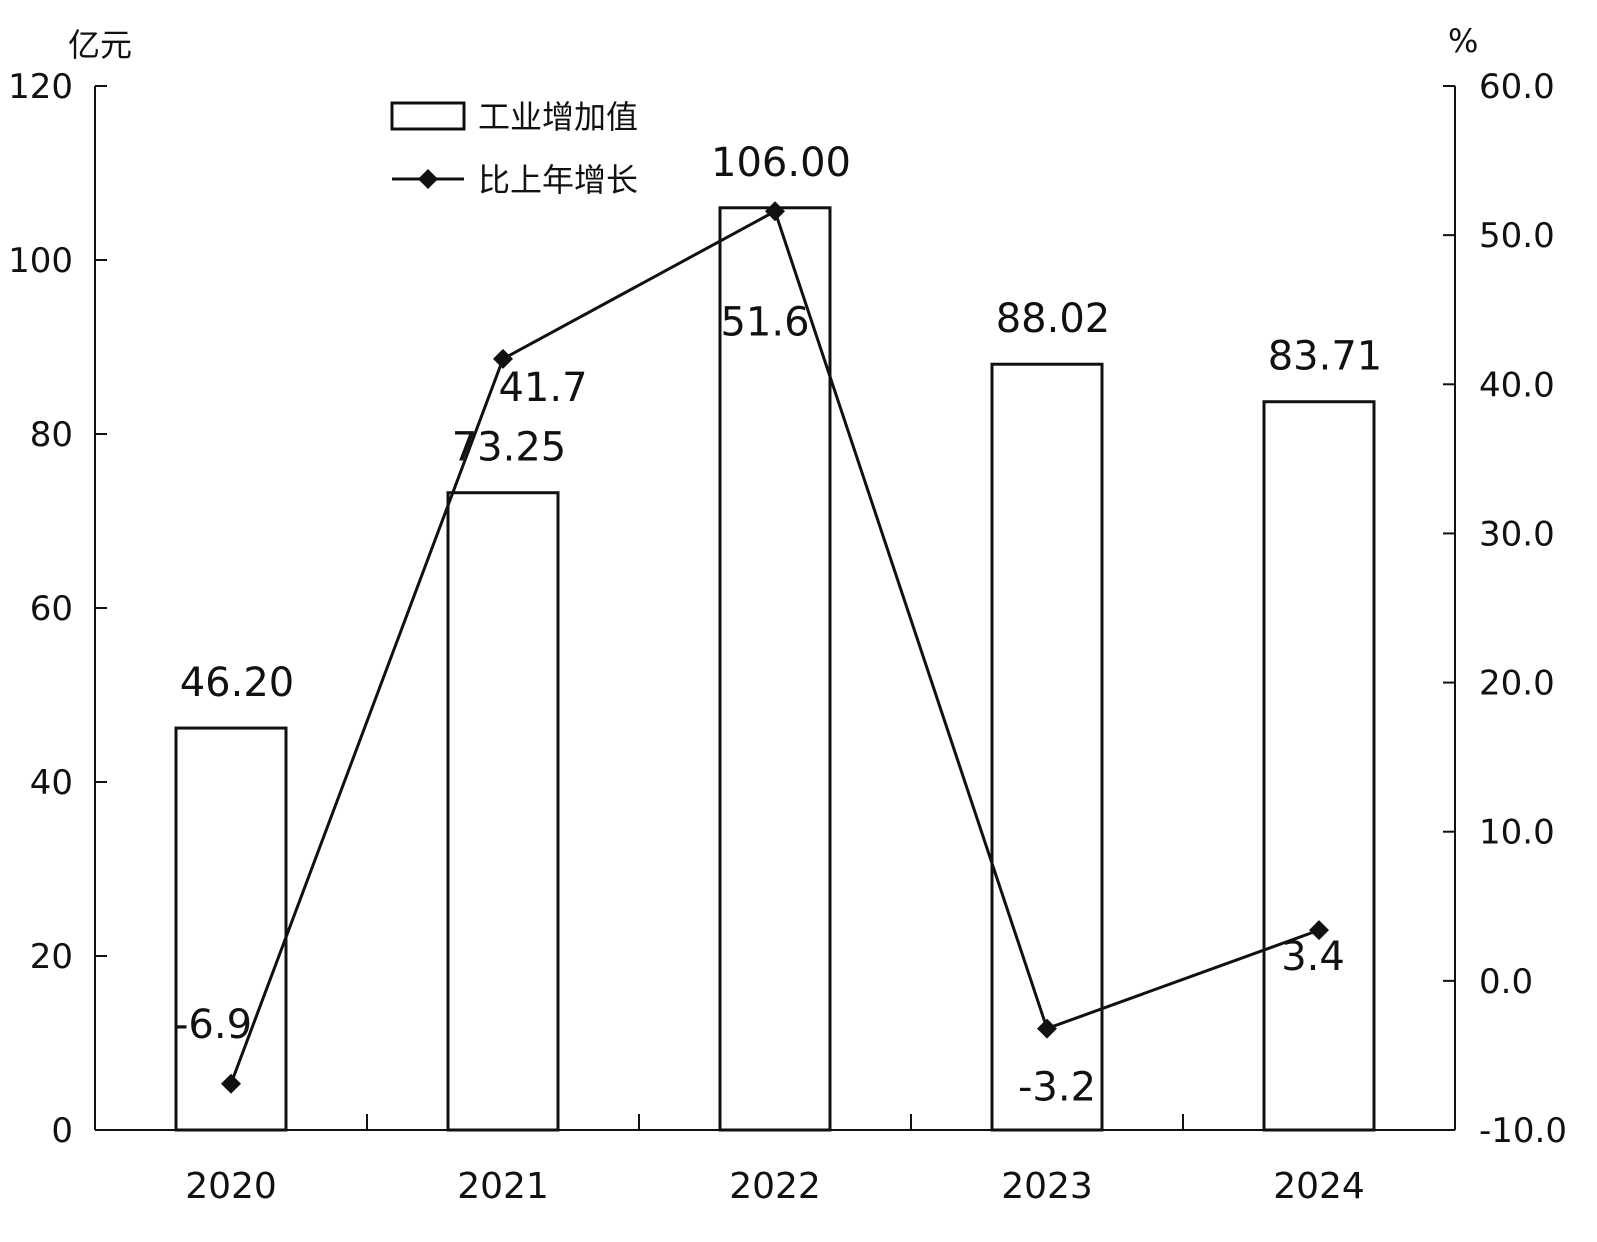 This screenshot has height=1242, width=1597. What do you see at coordinates (51, 435) in the screenshot?
I see `left-axis-tick-label: 80` at bounding box center [51, 435].